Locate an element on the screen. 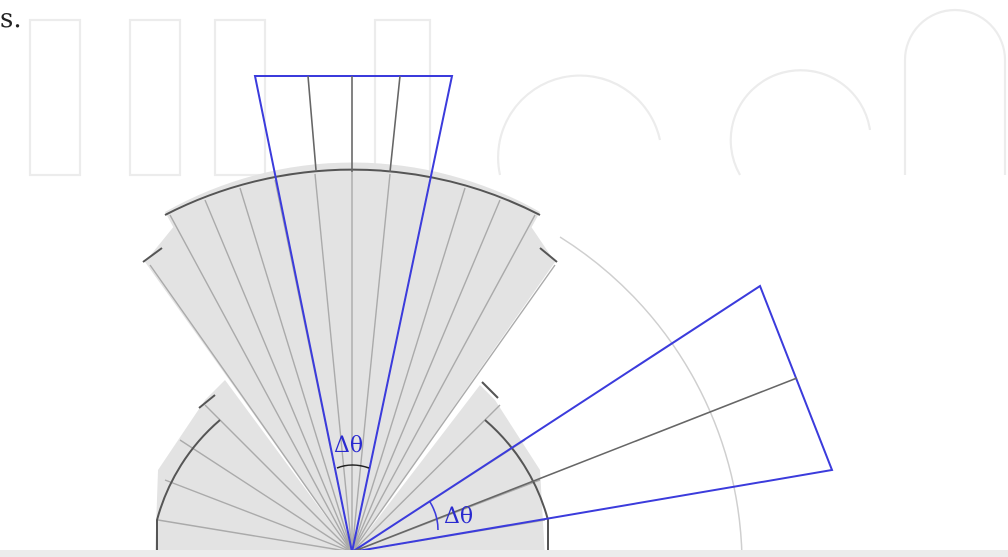 The image size is (1008, 557). right-bin-inner-line is located at coordinates (574, 465).